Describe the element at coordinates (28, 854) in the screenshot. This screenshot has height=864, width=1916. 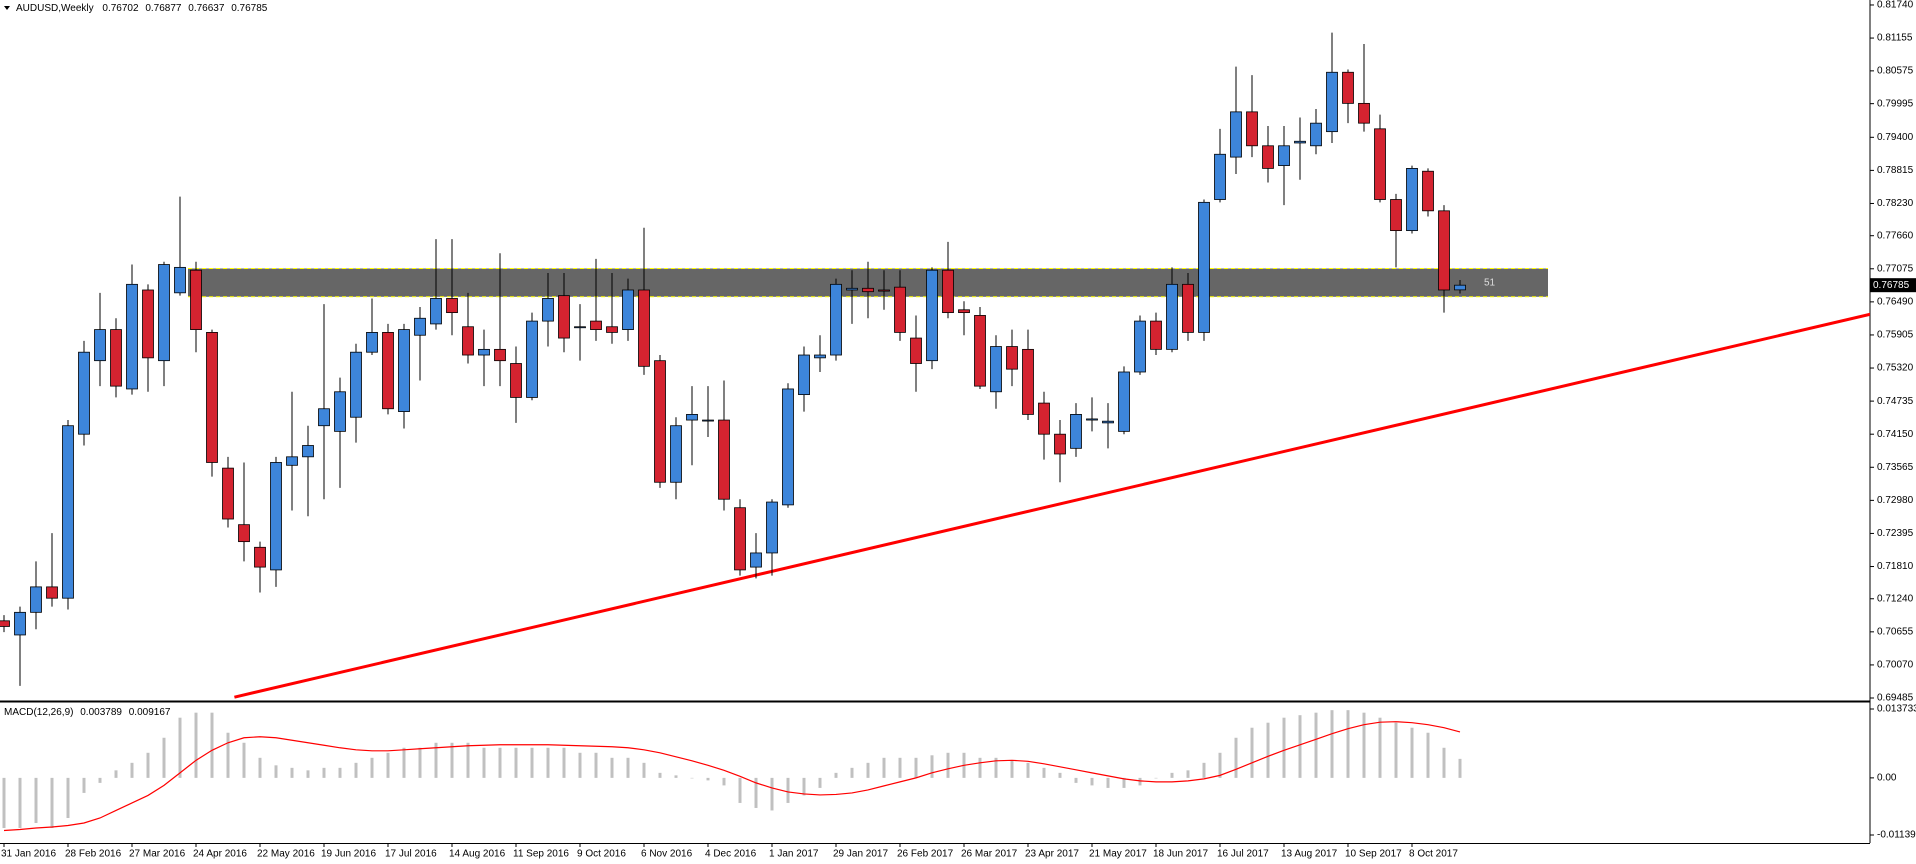
I see `x-tick-label: 31 Jan 2016` at that location.